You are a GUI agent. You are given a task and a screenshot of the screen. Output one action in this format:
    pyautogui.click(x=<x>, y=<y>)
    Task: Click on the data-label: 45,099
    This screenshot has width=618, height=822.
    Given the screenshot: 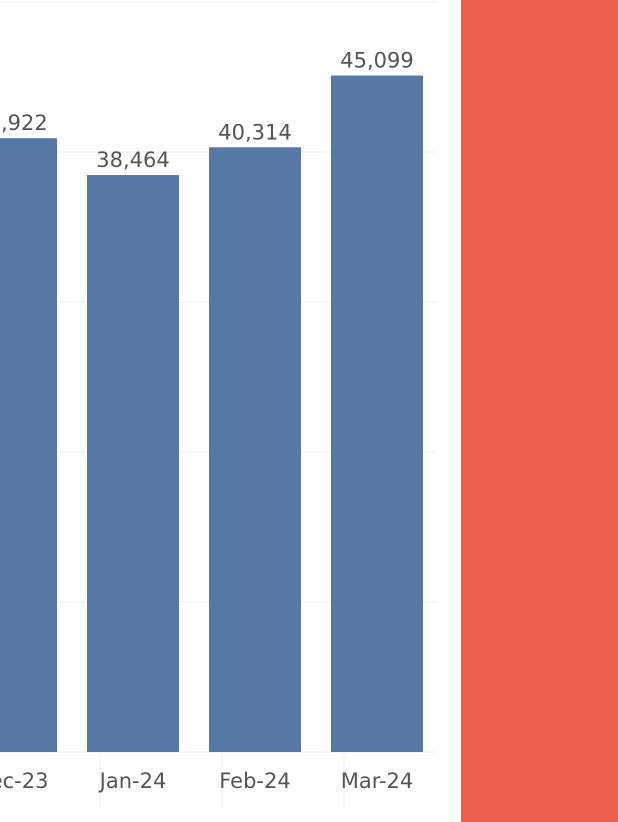 What is the action you would take?
    pyautogui.click(x=376, y=61)
    